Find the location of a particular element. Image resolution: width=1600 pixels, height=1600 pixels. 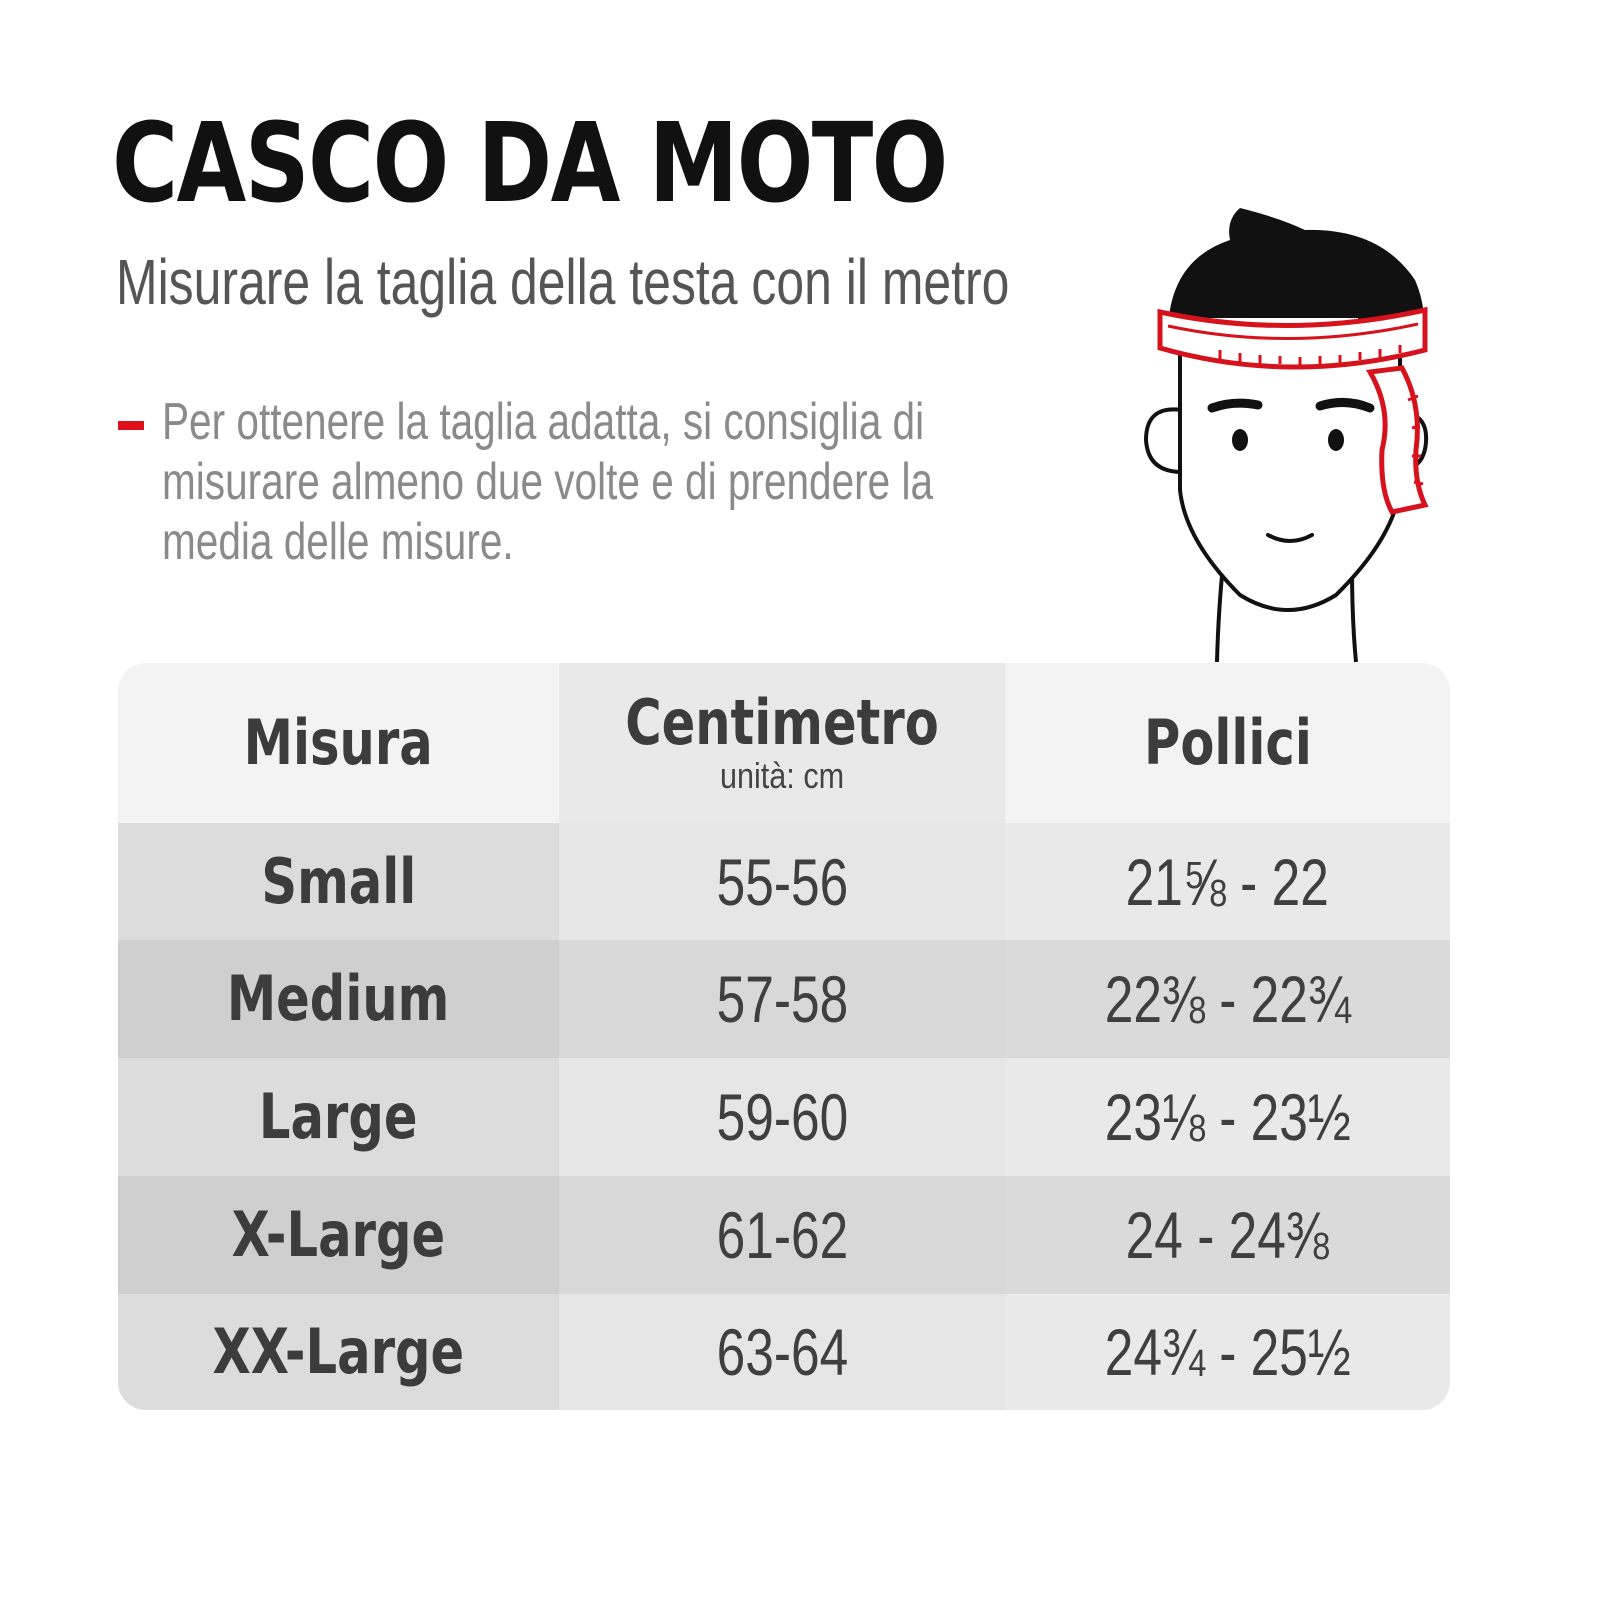

table-row-cm: 59-60 is located at coordinates (782, 1117).